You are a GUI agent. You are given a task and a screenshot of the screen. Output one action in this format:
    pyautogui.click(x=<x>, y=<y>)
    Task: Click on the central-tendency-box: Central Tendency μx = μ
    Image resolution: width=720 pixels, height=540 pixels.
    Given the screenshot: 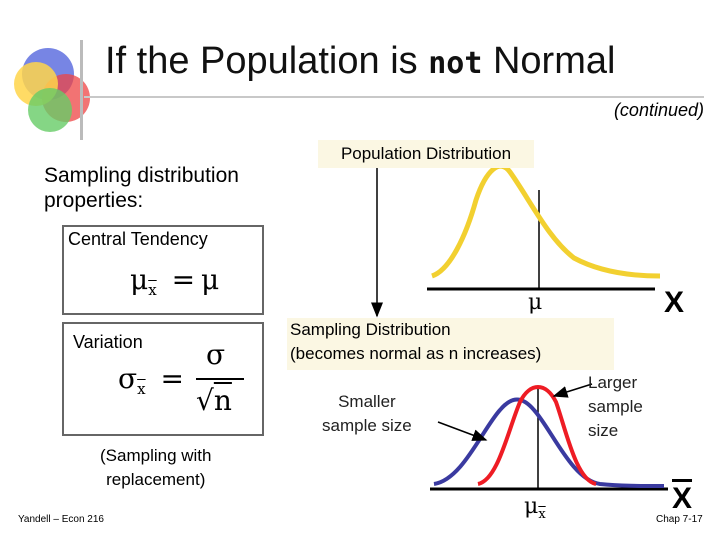 What is the action you would take?
    pyautogui.click(x=163, y=270)
    